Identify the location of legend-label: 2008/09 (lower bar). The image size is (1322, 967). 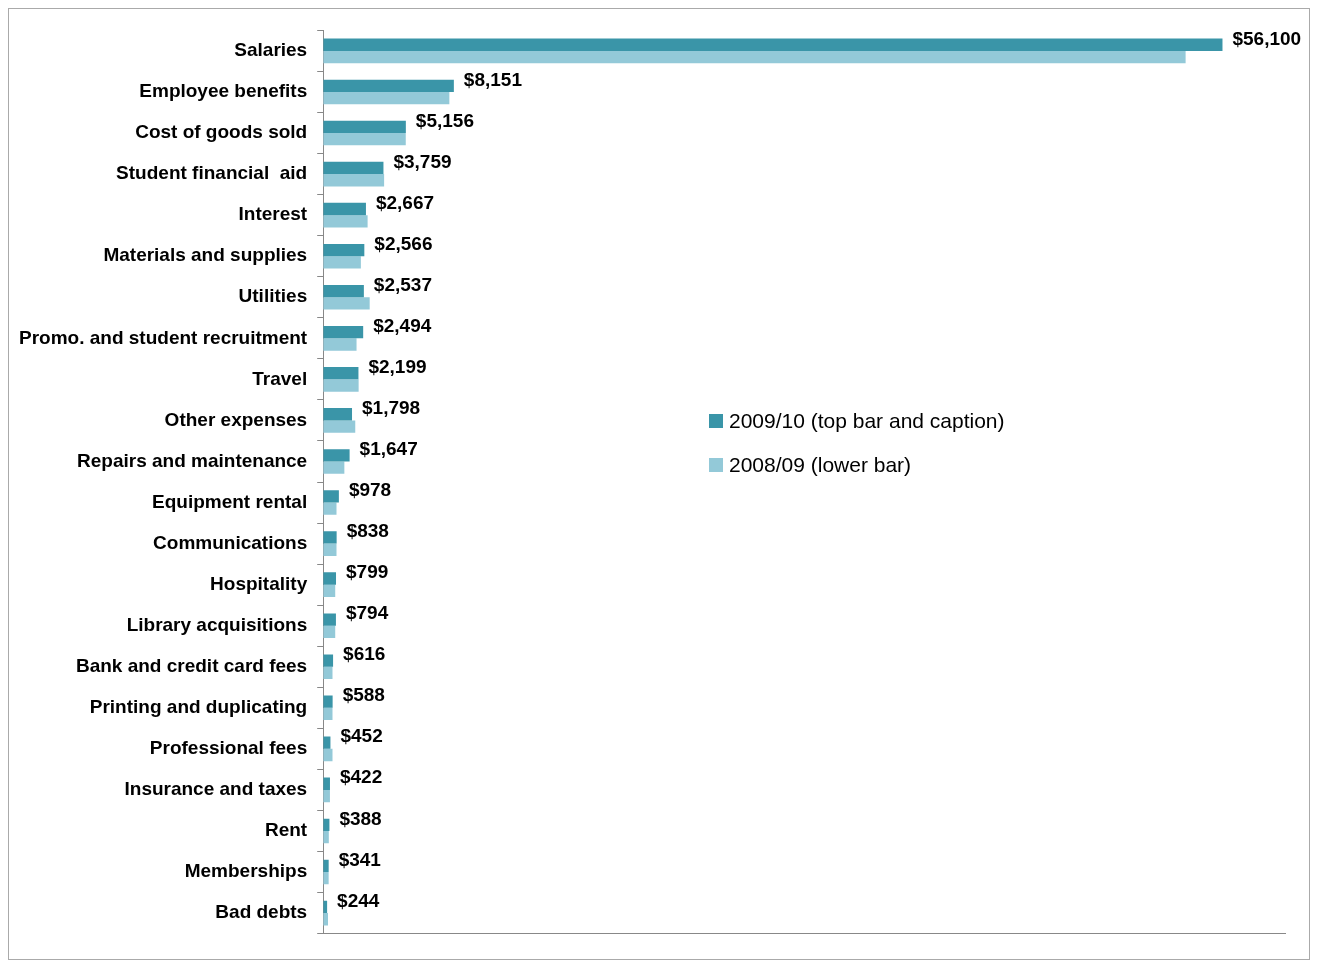
(820, 465).